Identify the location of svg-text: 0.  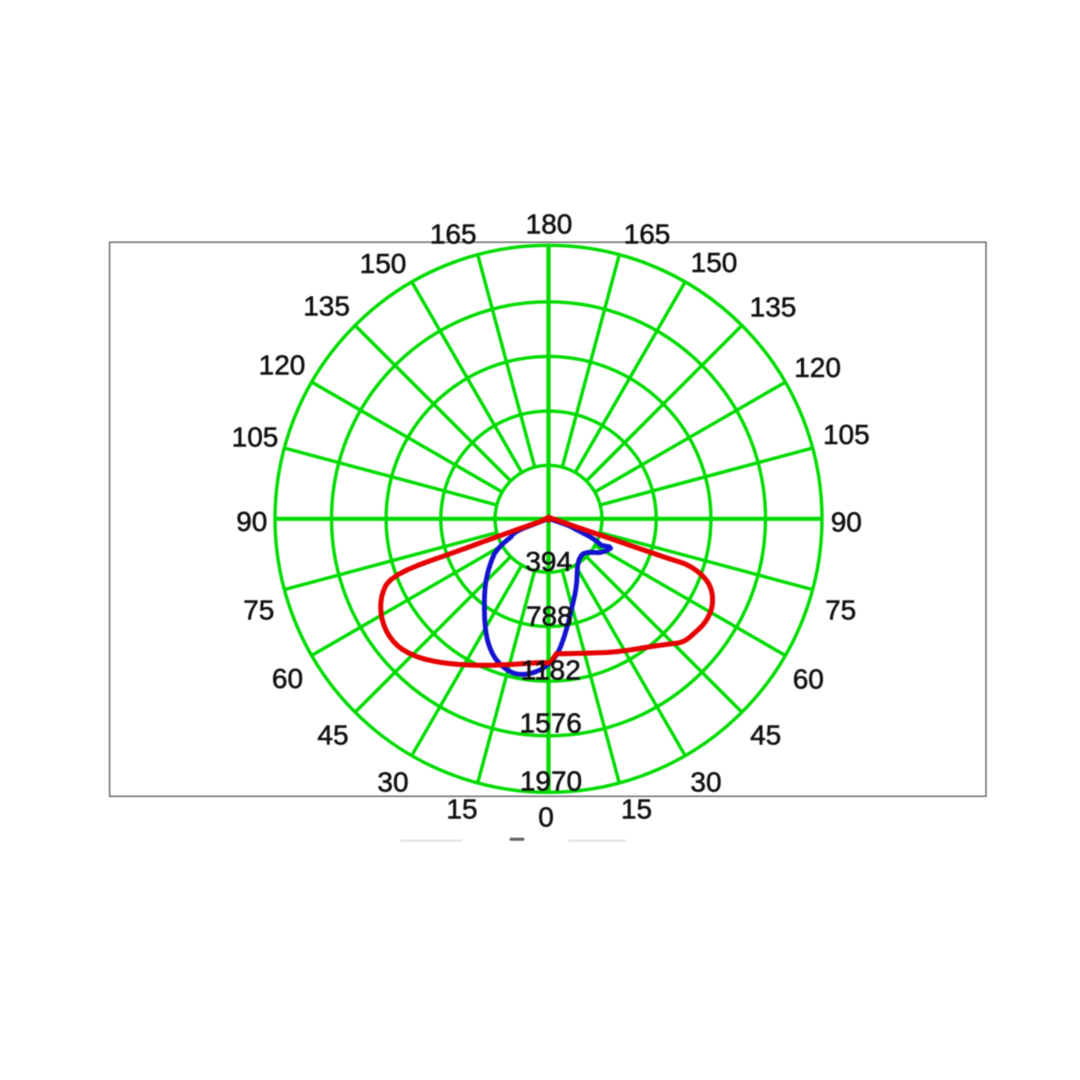
(546, 817).